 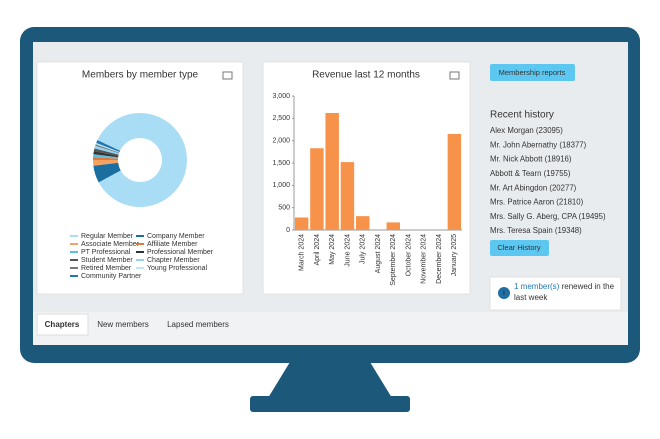 What do you see at coordinates (281, 96) in the screenshot?
I see `y-tick-label: 3,000` at bounding box center [281, 96].